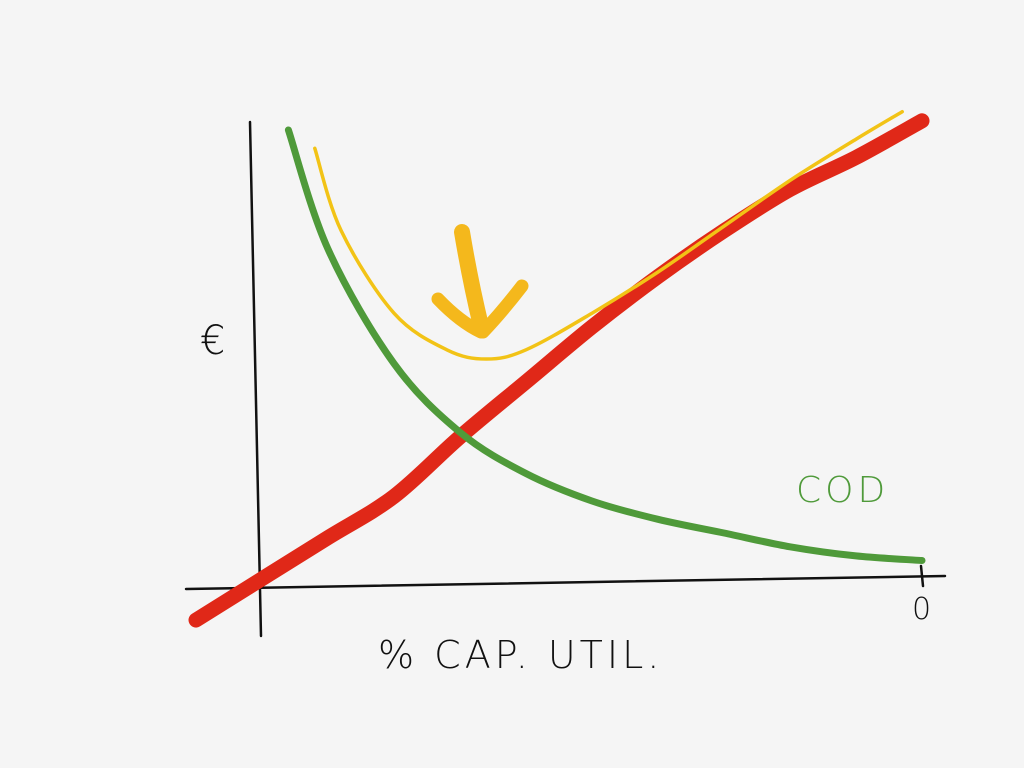 Image resolution: width=1024 pixels, height=768 pixels. I want to click on x-axis, so click(565, 582).